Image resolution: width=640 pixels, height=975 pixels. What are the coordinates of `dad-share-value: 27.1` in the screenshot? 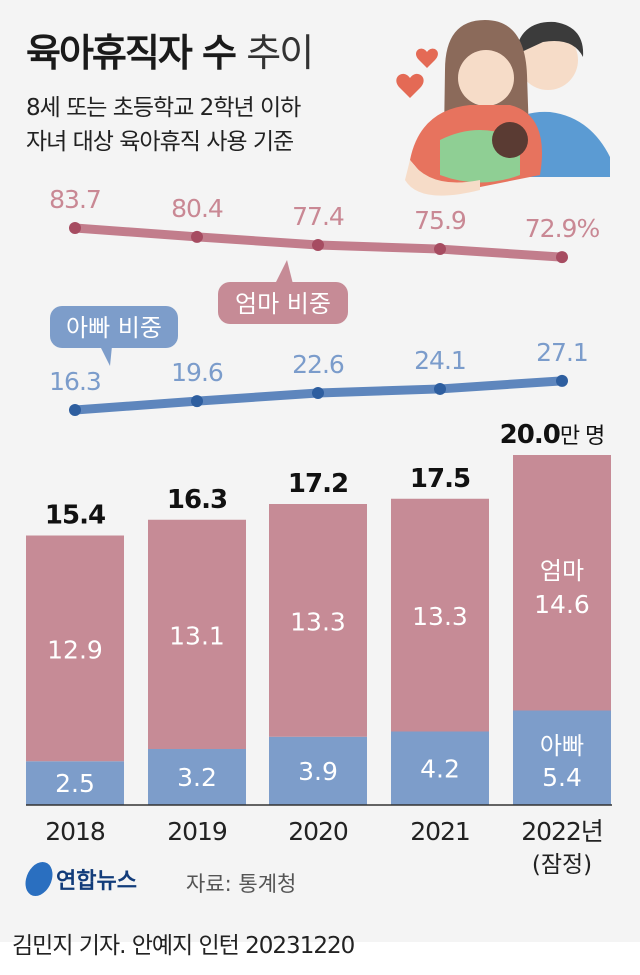 It's located at (562, 352).